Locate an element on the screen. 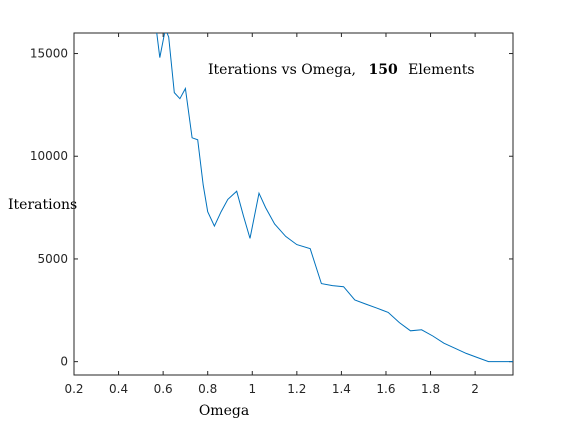  y-tick-label: 10000 is located at coordinates (49, 156).